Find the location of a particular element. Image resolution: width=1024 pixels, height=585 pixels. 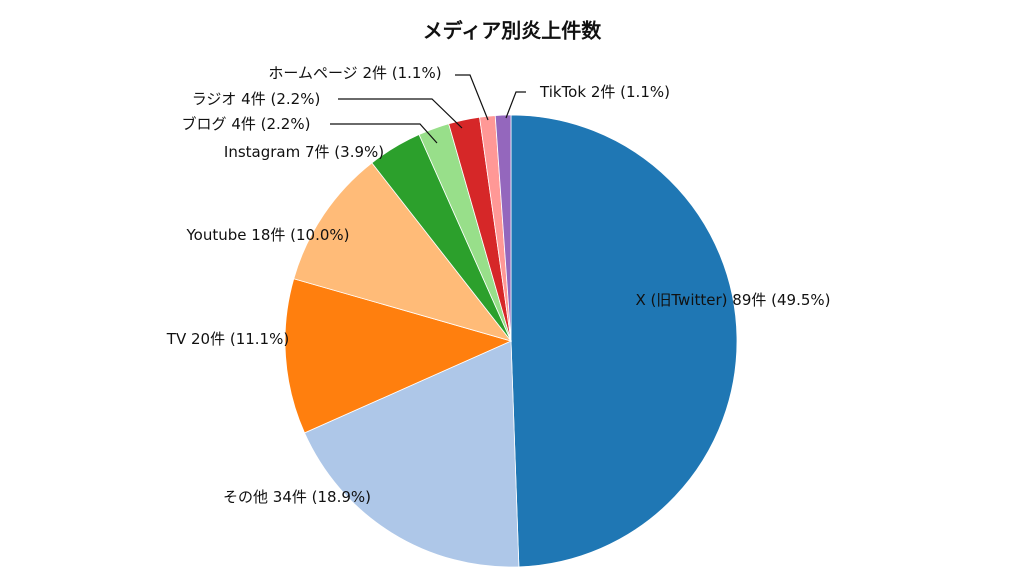

slice-label: Youtube 18件 (10.0%) is located at coordinates (268, 235).